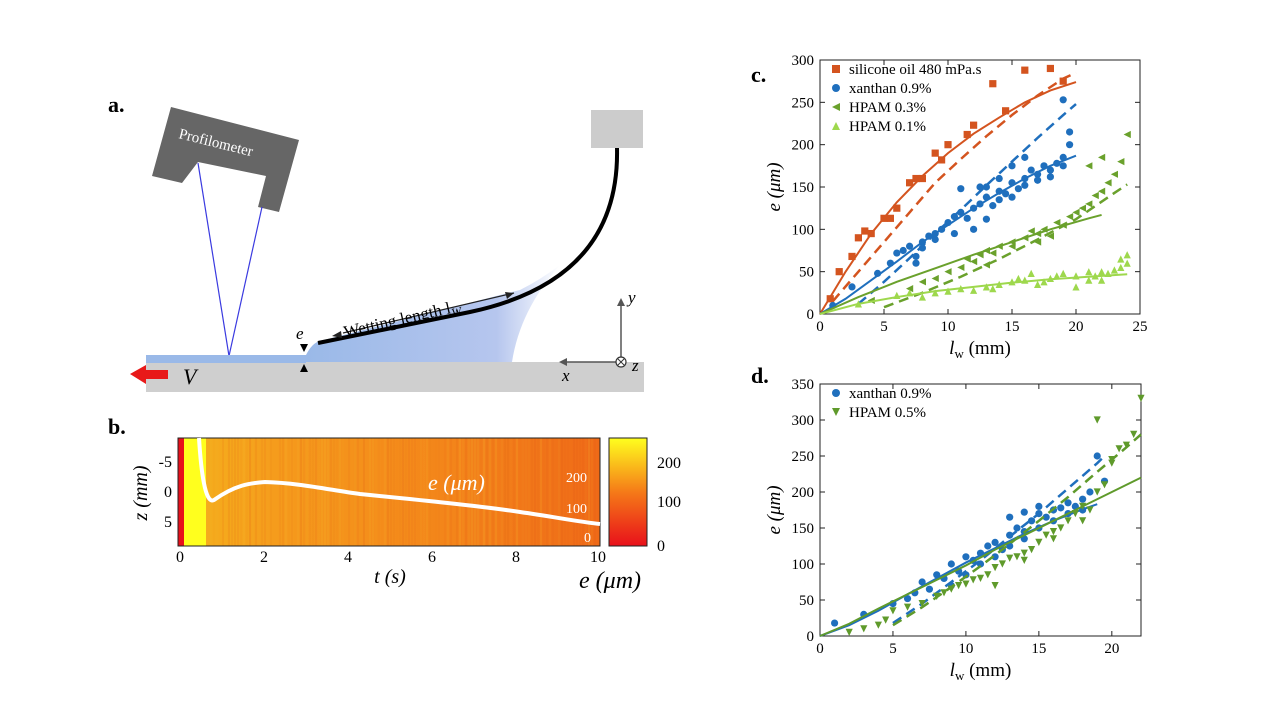 The image size is (1280, 720). I want to click on panel-label-a: a., so click(116, 104).